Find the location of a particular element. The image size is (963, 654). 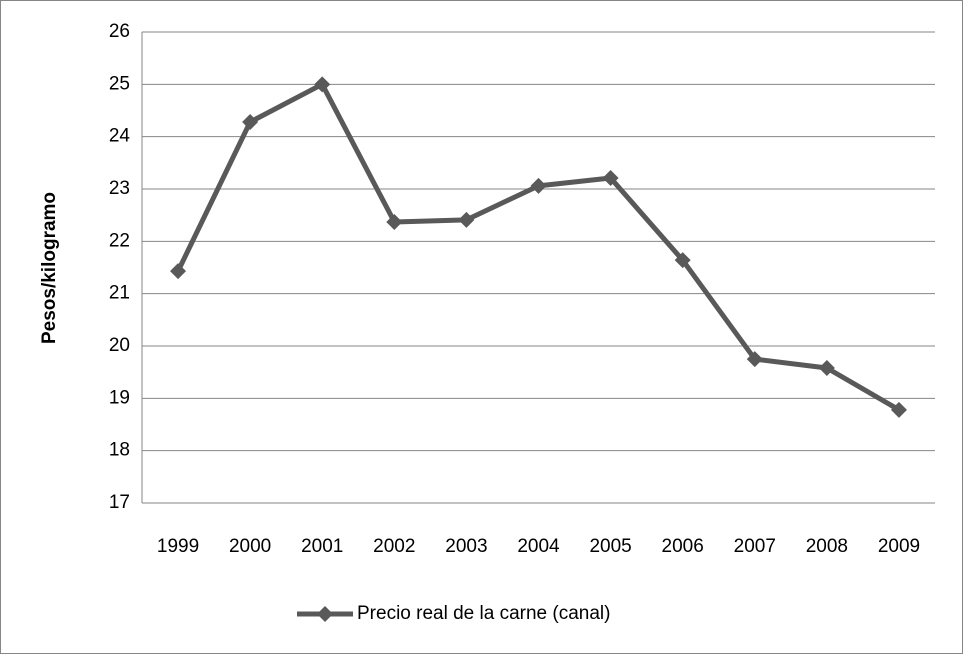

x-tick-label: 2003 is located at coordinates (466, 546).